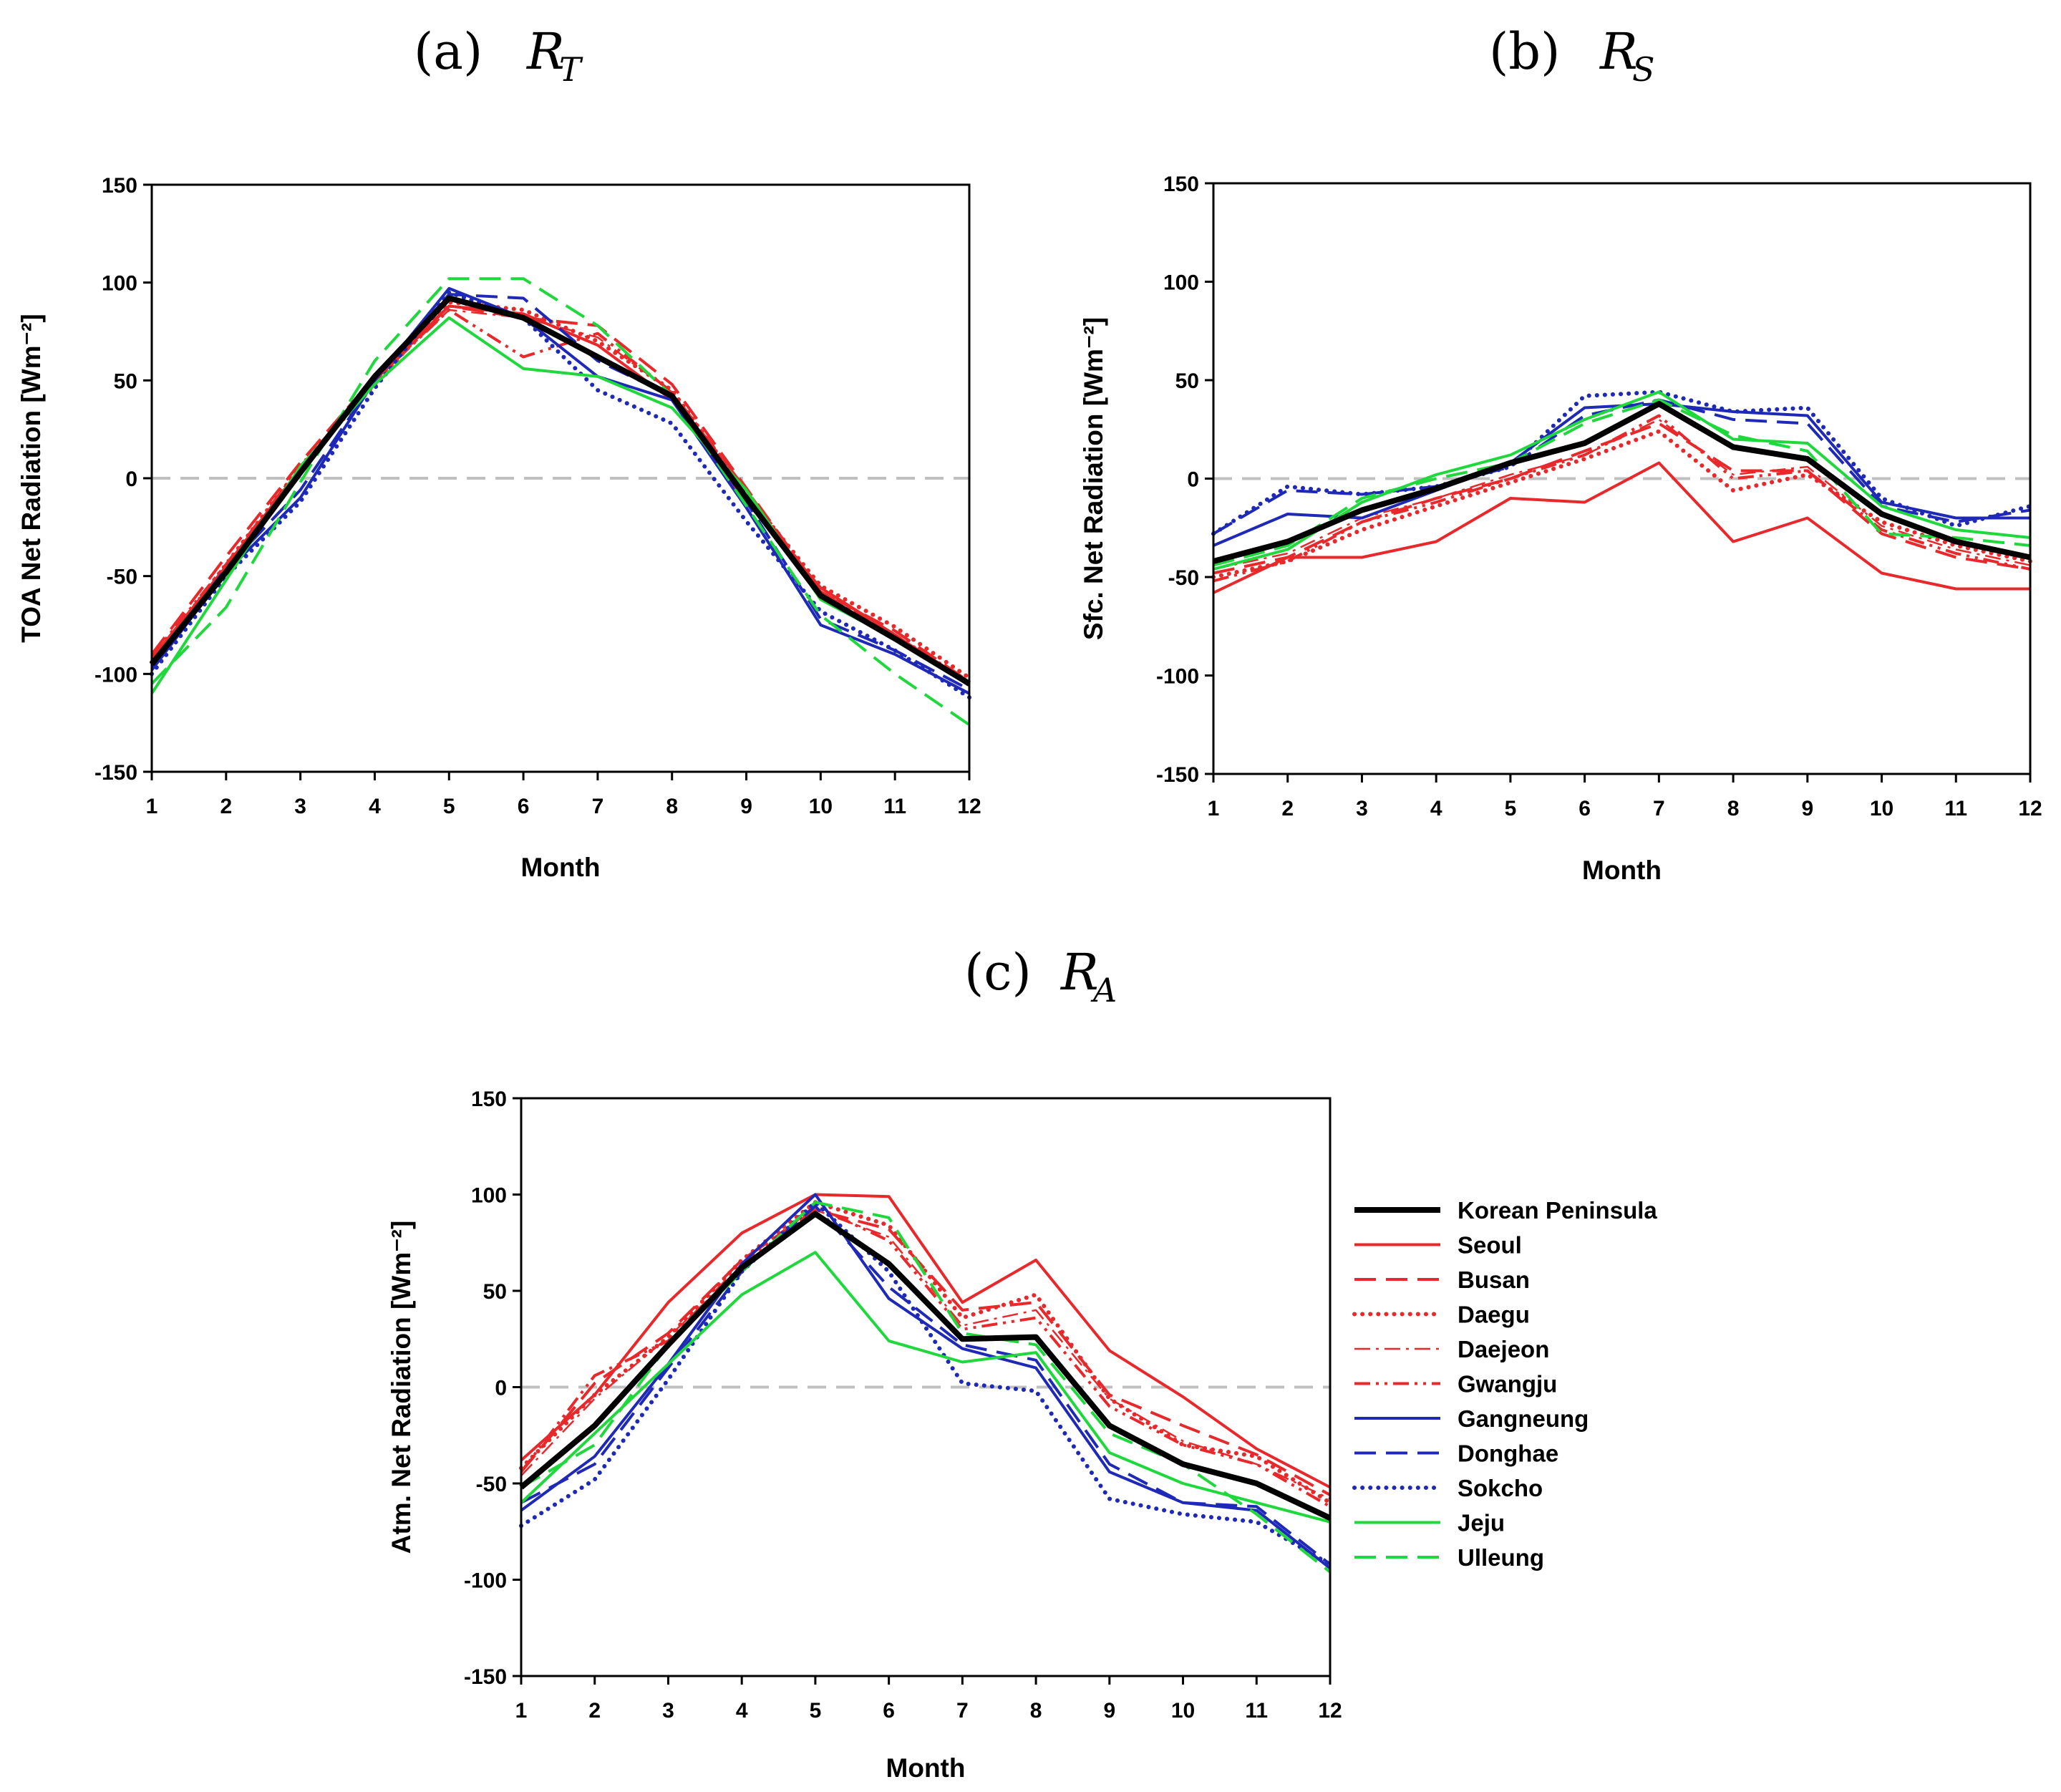  Describe the element at coordinates (1177, 775) in the screenshot. I see `y-tick-label: -150` at that location.